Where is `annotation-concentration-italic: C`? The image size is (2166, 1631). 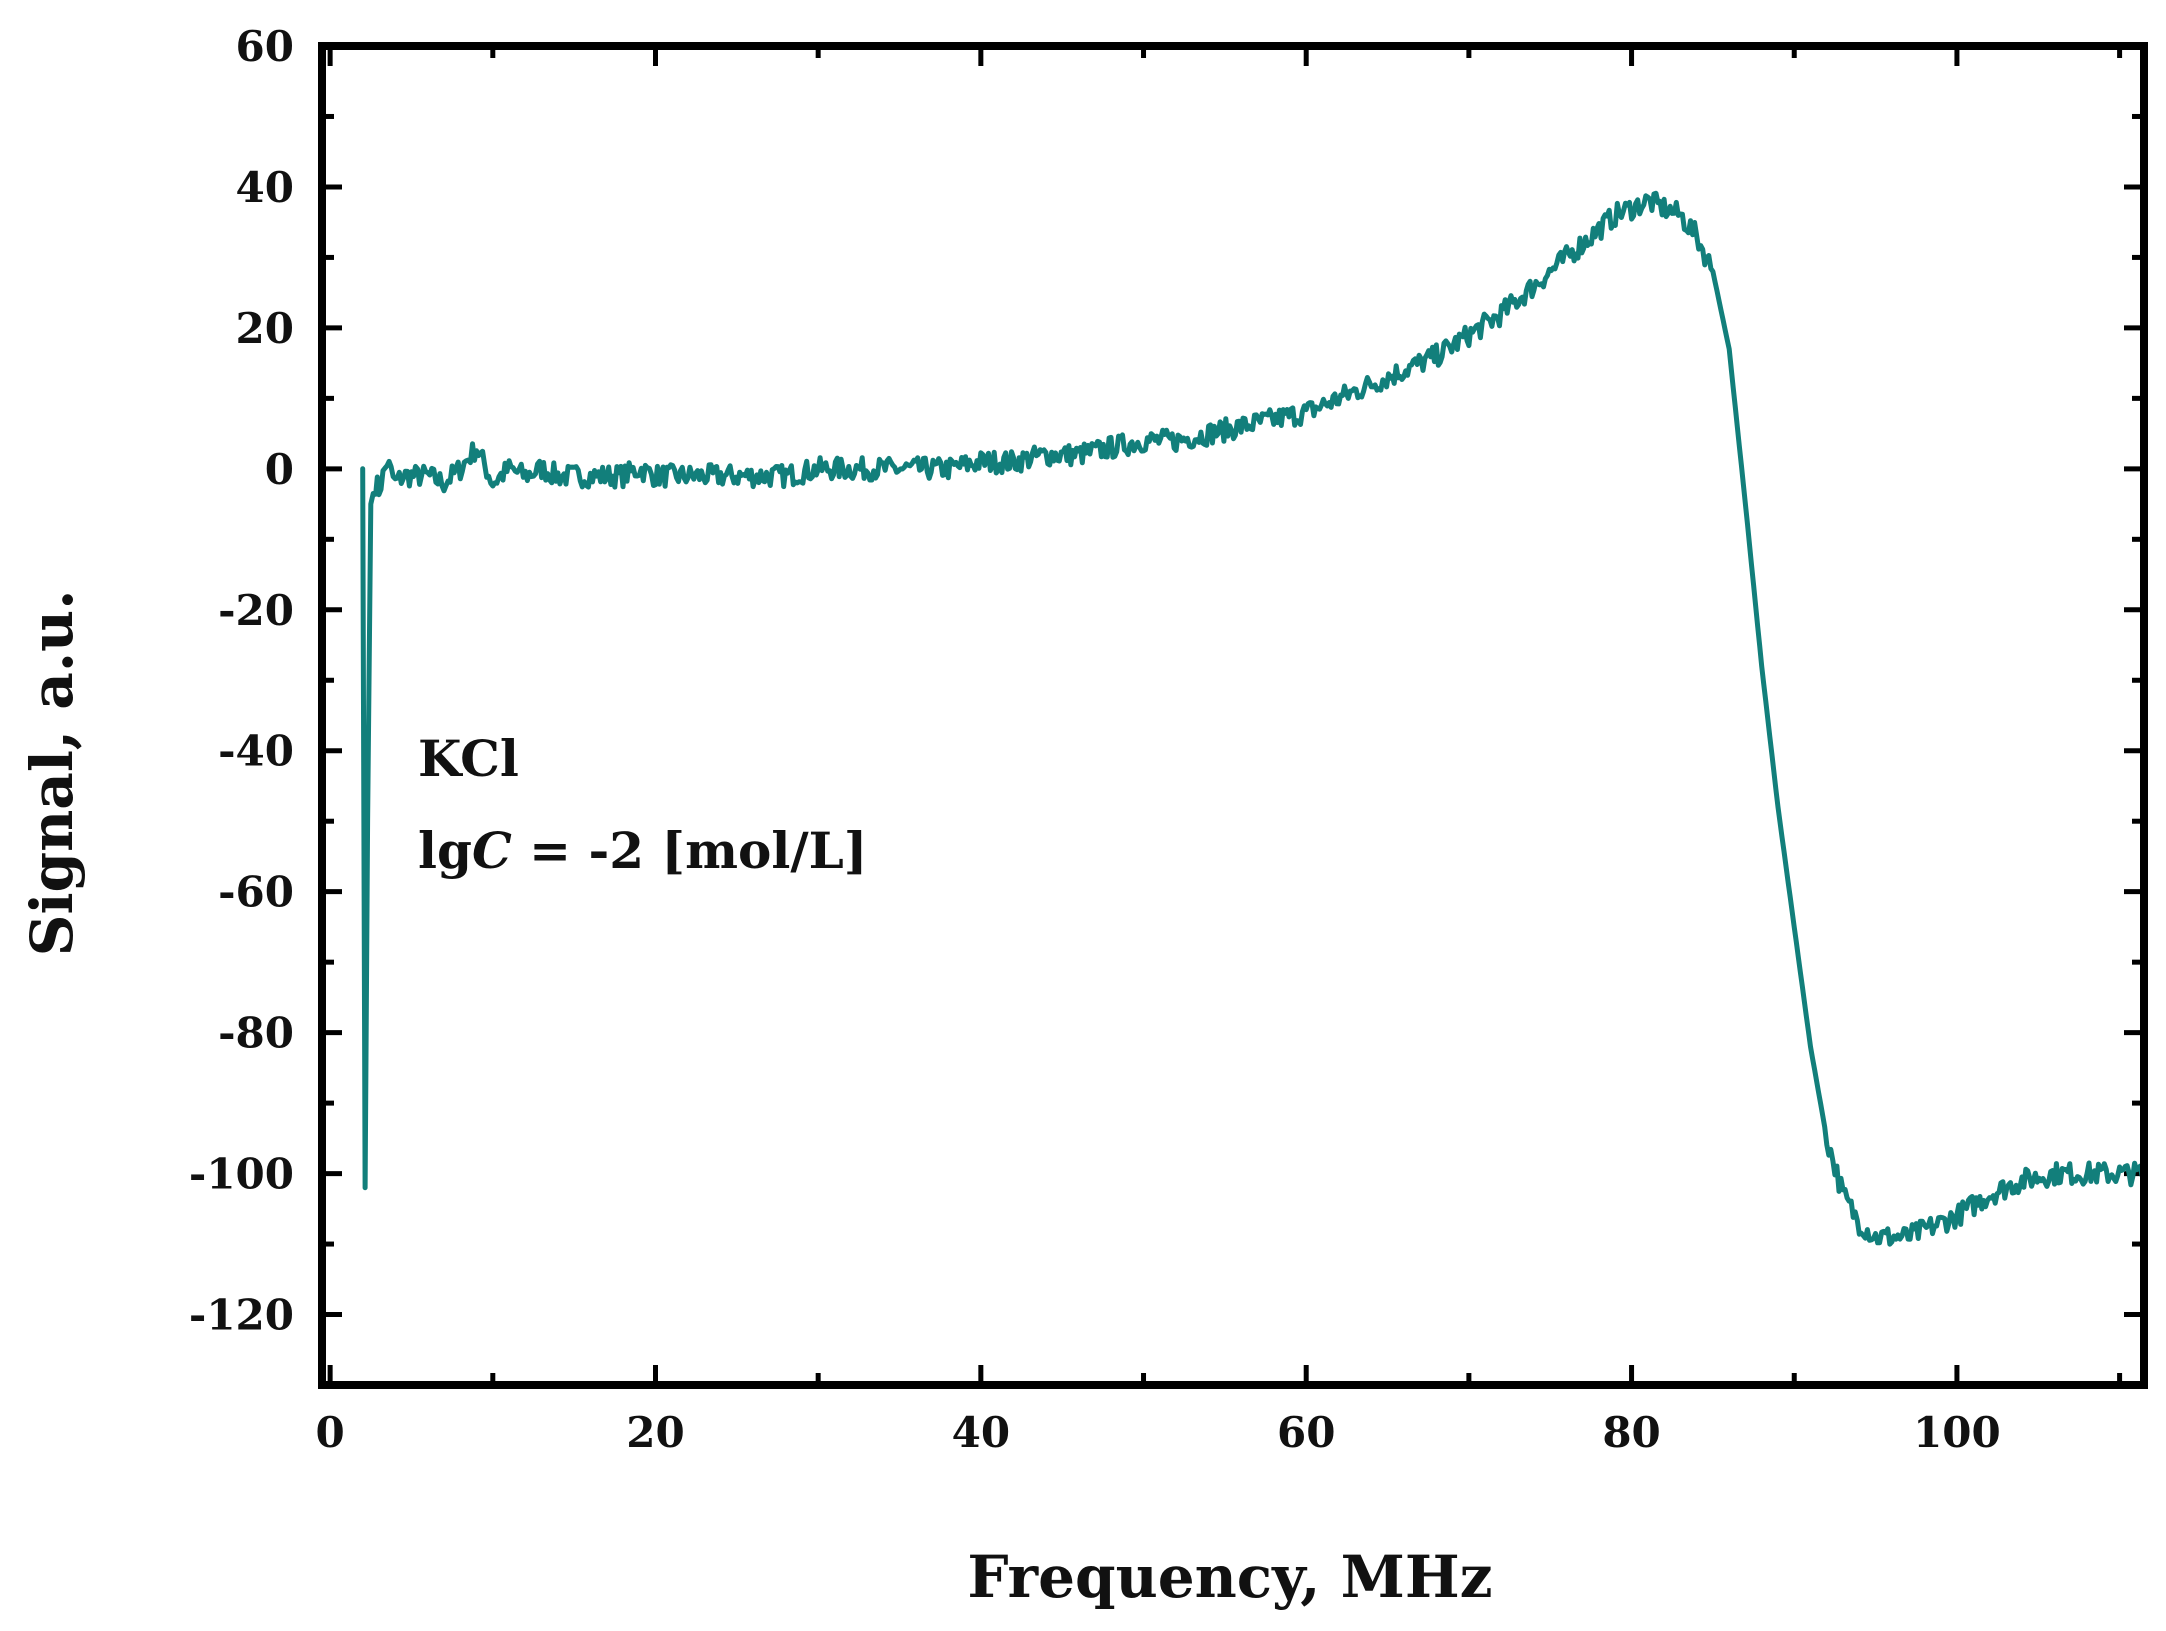
annotation-concentration-italic: C is located at coordinates (492, 850).